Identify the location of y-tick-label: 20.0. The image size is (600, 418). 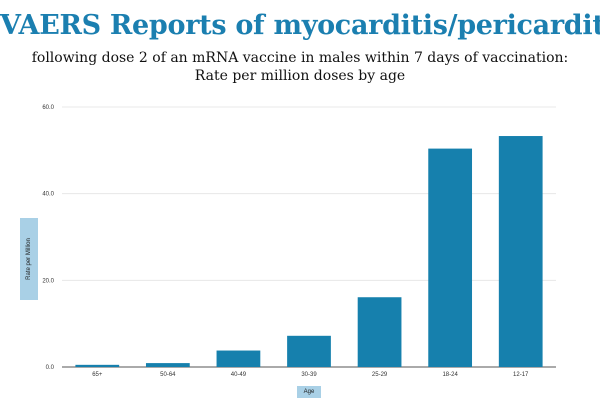
(48, 281).